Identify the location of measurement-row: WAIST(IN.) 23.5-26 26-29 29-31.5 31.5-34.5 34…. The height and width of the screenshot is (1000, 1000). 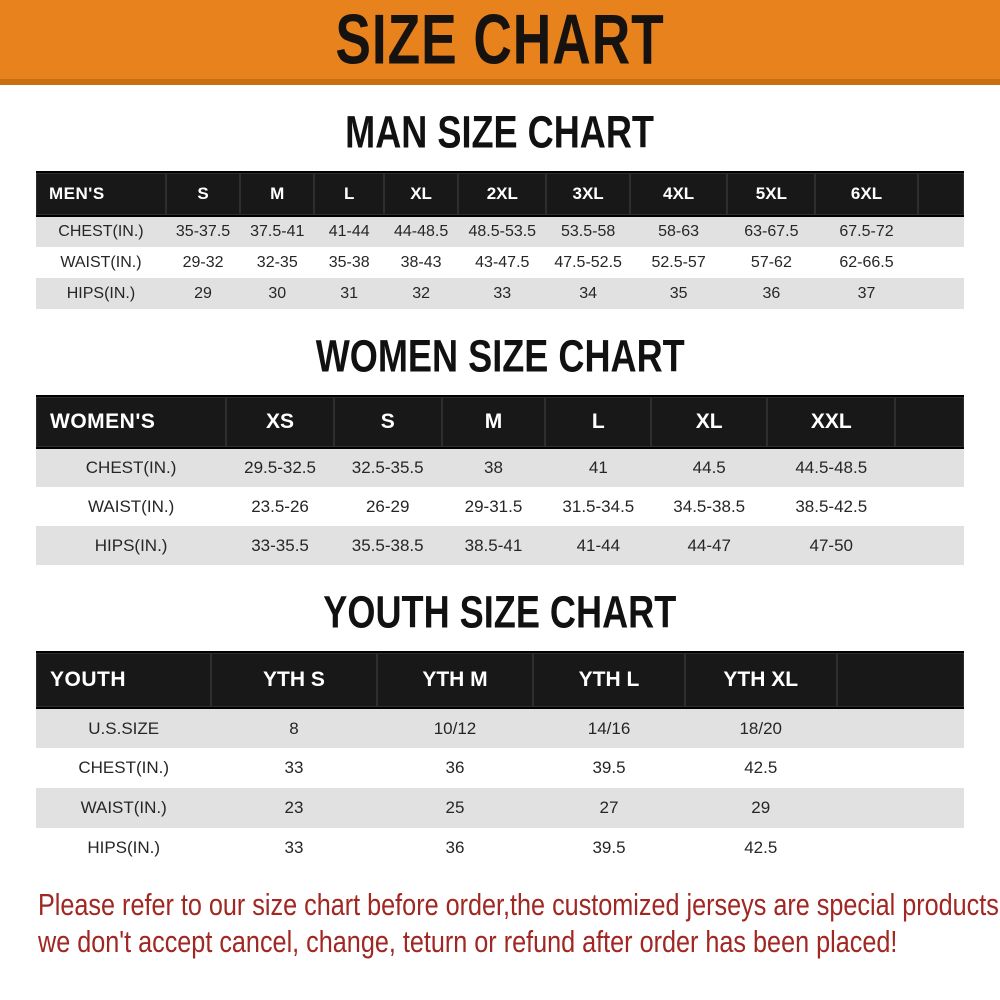
(500, 506).